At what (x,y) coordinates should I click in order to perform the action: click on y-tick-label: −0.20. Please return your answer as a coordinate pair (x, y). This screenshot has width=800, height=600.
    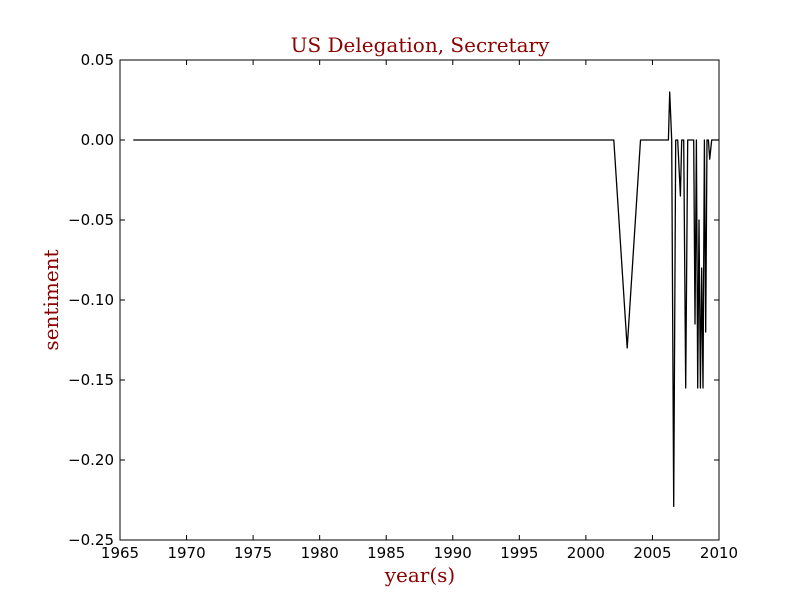
    Looking at the image, I should click on (91, 460).